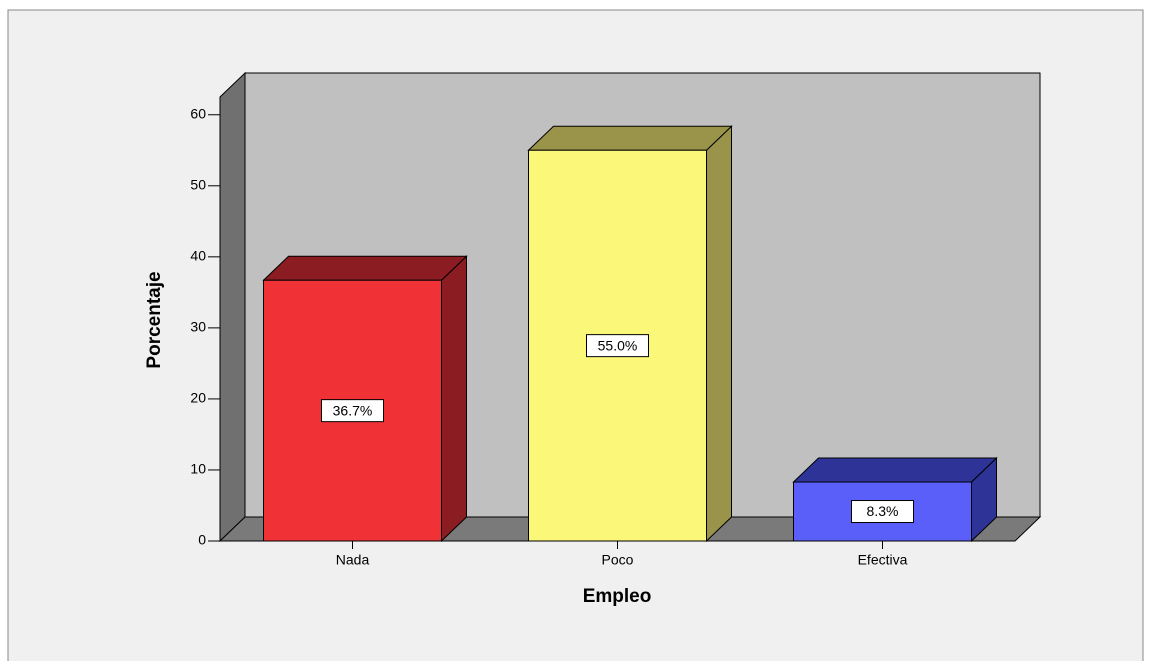 The height and width of the screenshot is (666, 1153). I want to click on value-label: 8.3%, so click(883, 511).